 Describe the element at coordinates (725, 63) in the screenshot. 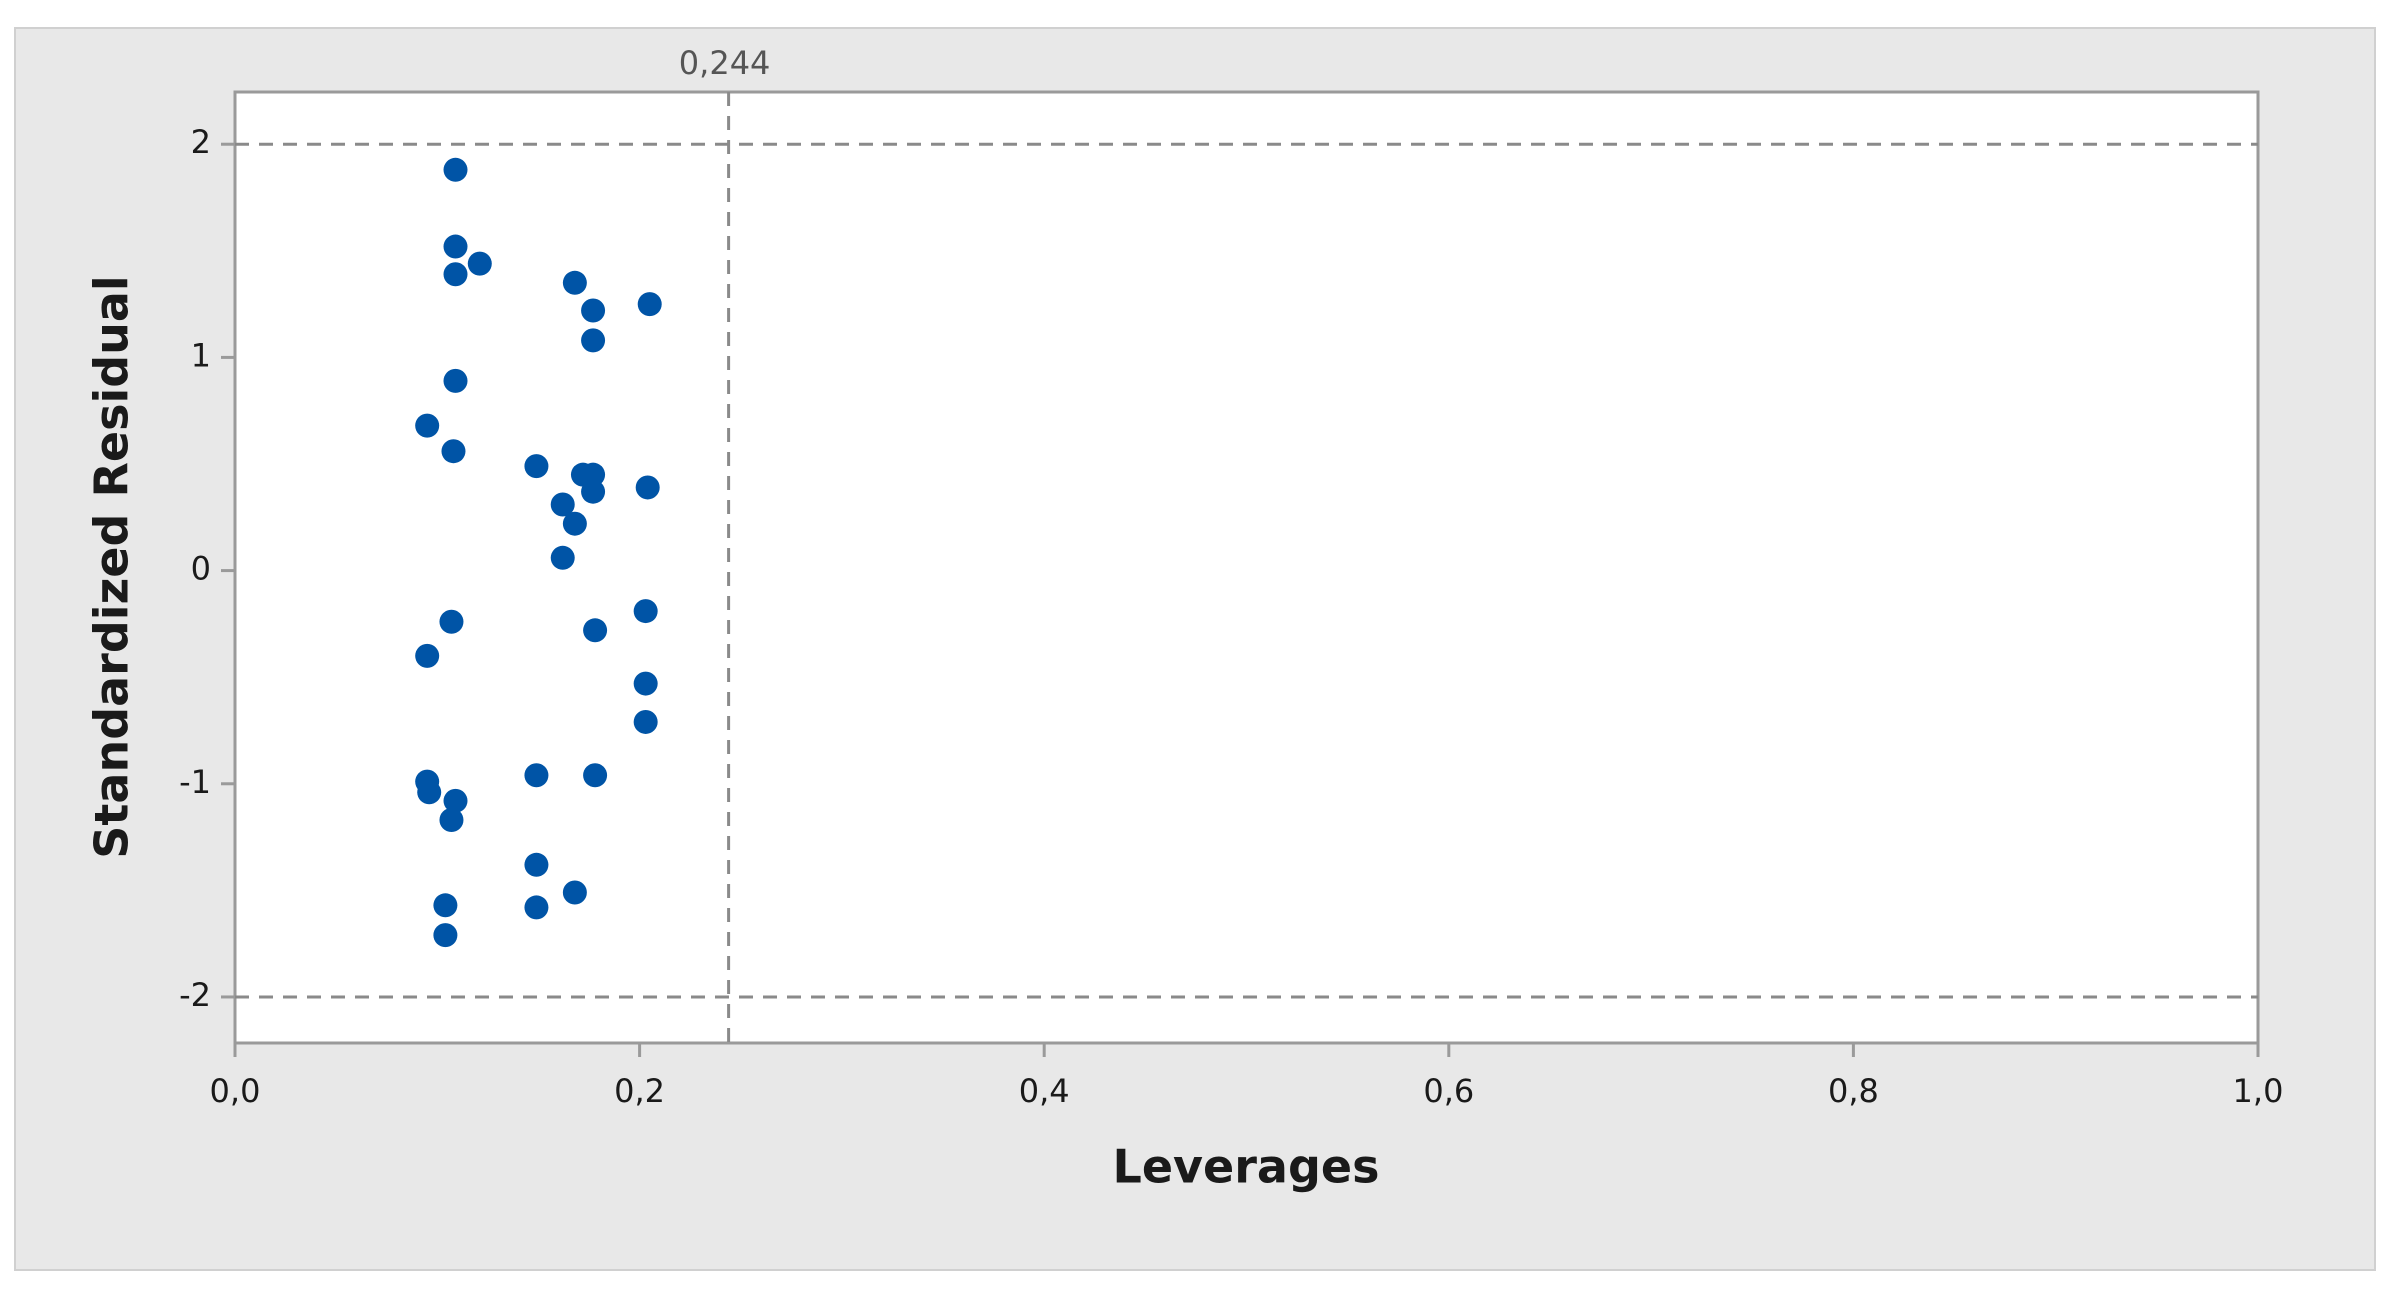

I see `reference-label: 0,244` at that location.